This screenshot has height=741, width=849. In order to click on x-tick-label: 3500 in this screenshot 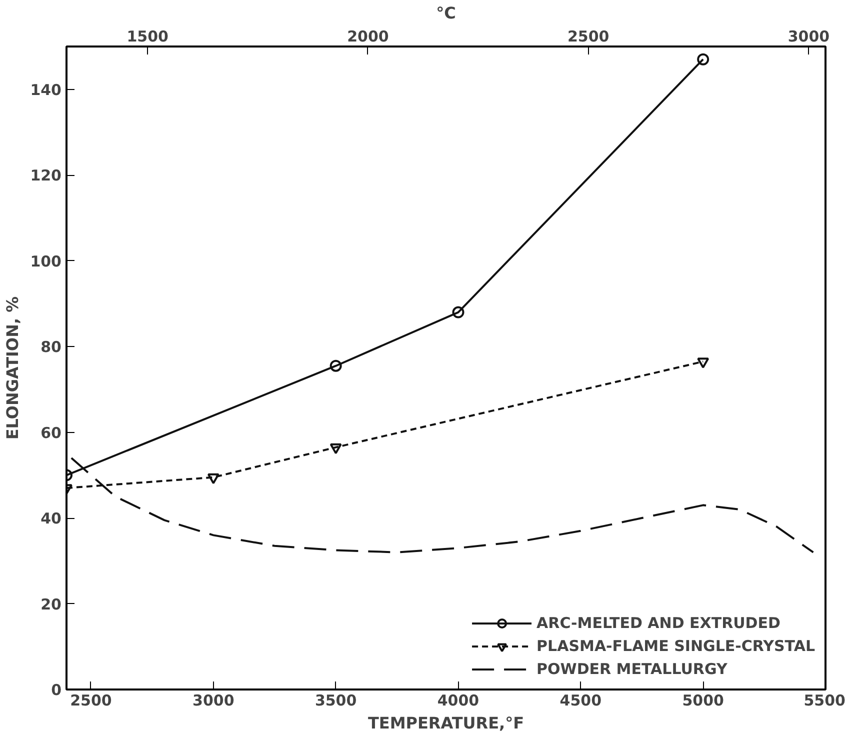, I will do `click(335, 701)`.